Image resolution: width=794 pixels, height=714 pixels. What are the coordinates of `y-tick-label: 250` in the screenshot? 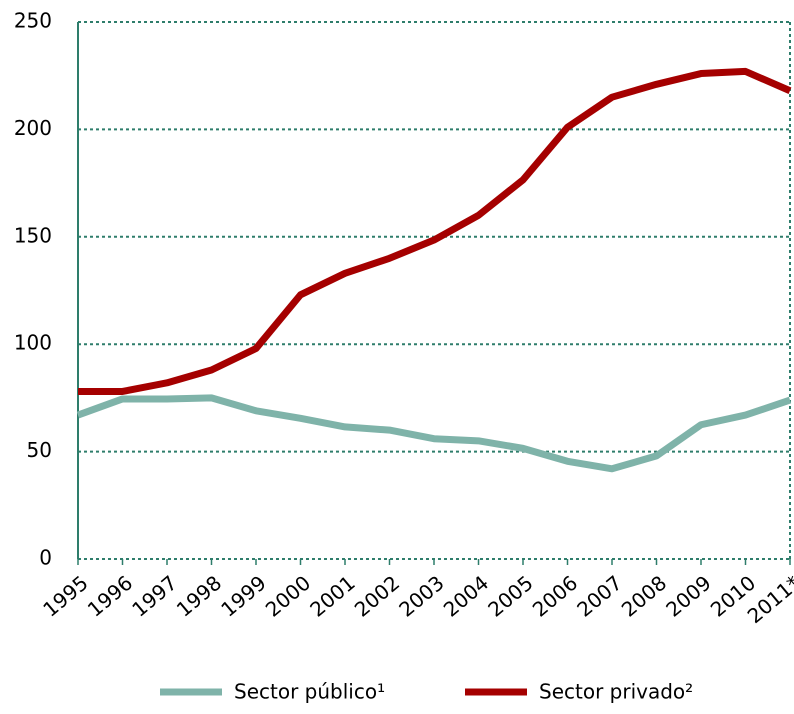 It's located at (33, 21).